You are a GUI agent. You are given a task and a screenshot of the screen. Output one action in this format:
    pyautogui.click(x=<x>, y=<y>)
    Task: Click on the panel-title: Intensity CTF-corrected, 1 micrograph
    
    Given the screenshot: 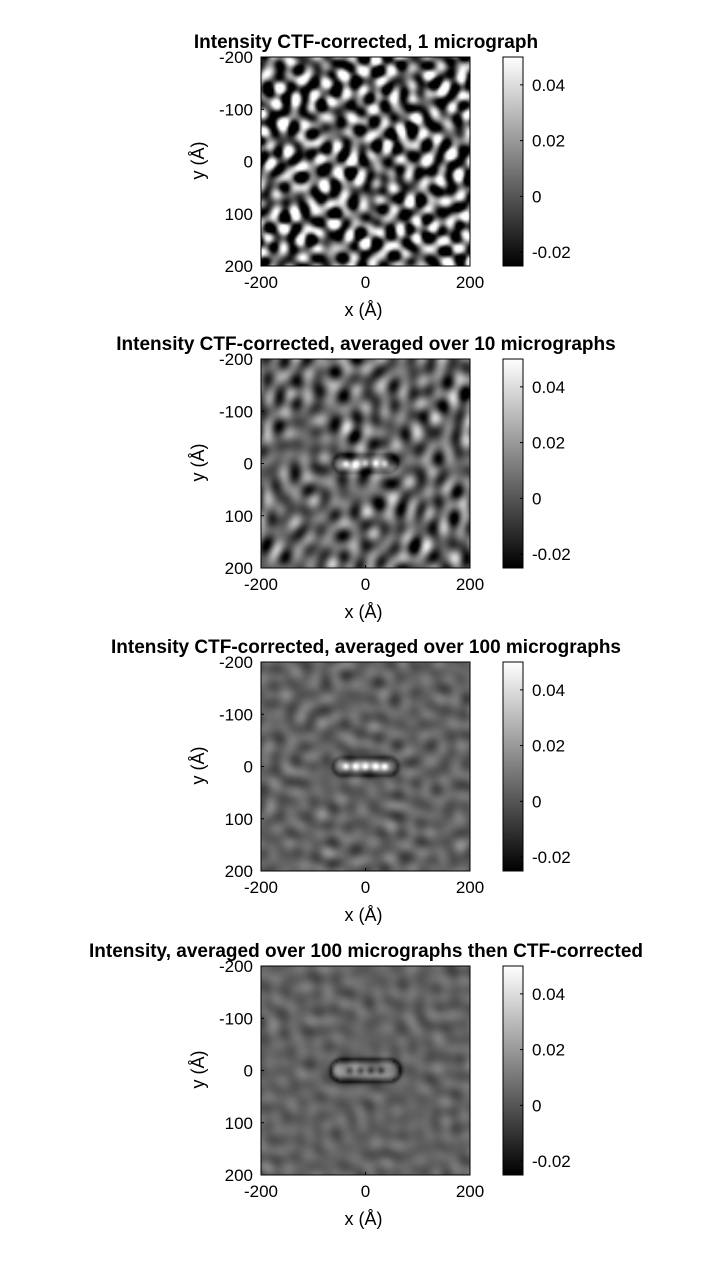 What is the action you would take?
    pyautogui.click(x=366, y=42)
    